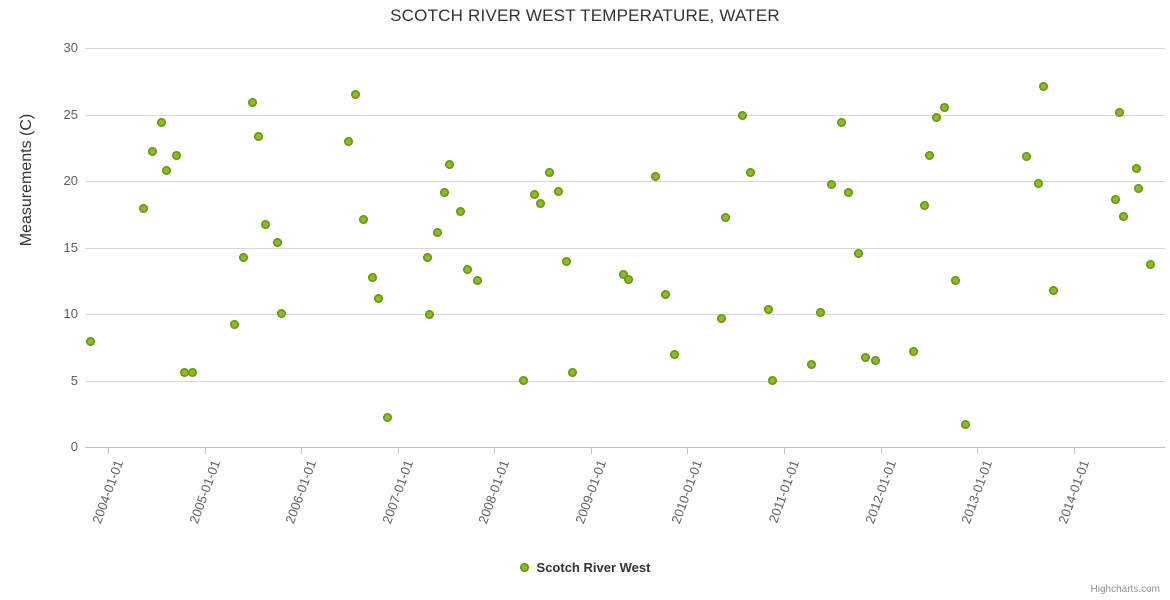 This screenshot has height=600, width=1170. Describe the element at coordinates (687, 492) in the screenshot. I see `x-tick-label-2010-01-01: 2010-01-01` at that location.